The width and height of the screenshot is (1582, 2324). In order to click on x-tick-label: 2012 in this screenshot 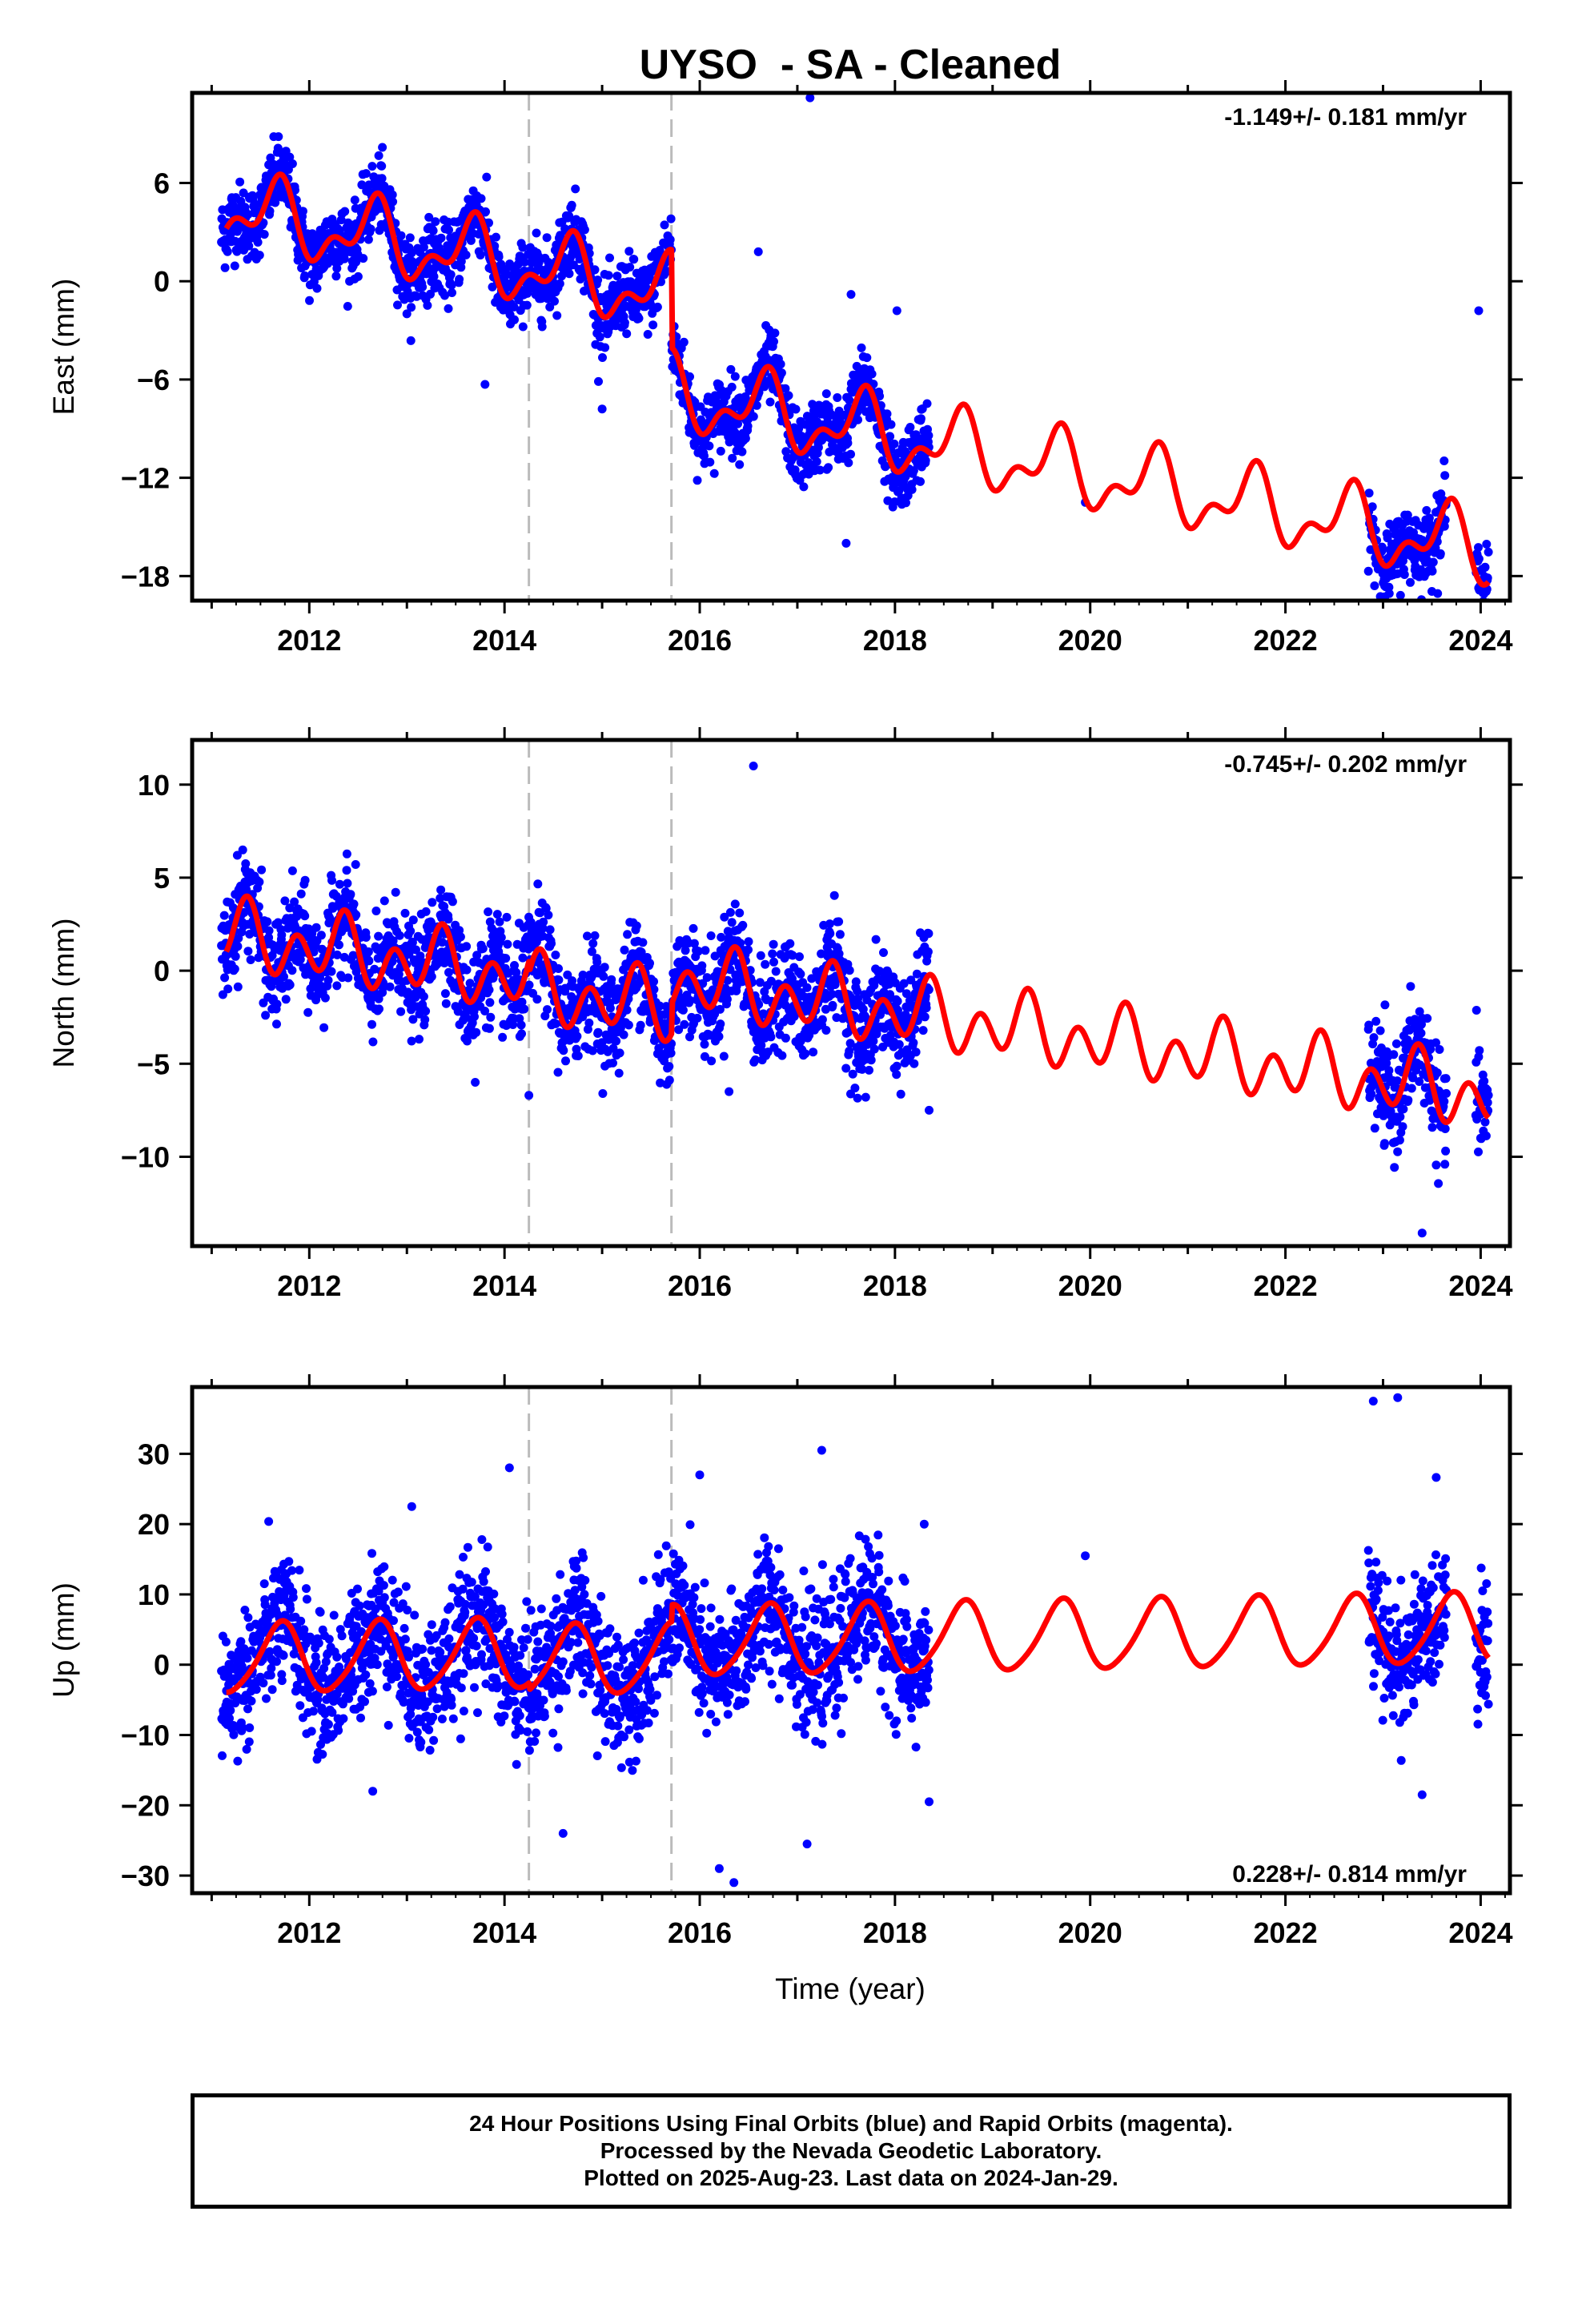, I will do `click(309, 1285)`.